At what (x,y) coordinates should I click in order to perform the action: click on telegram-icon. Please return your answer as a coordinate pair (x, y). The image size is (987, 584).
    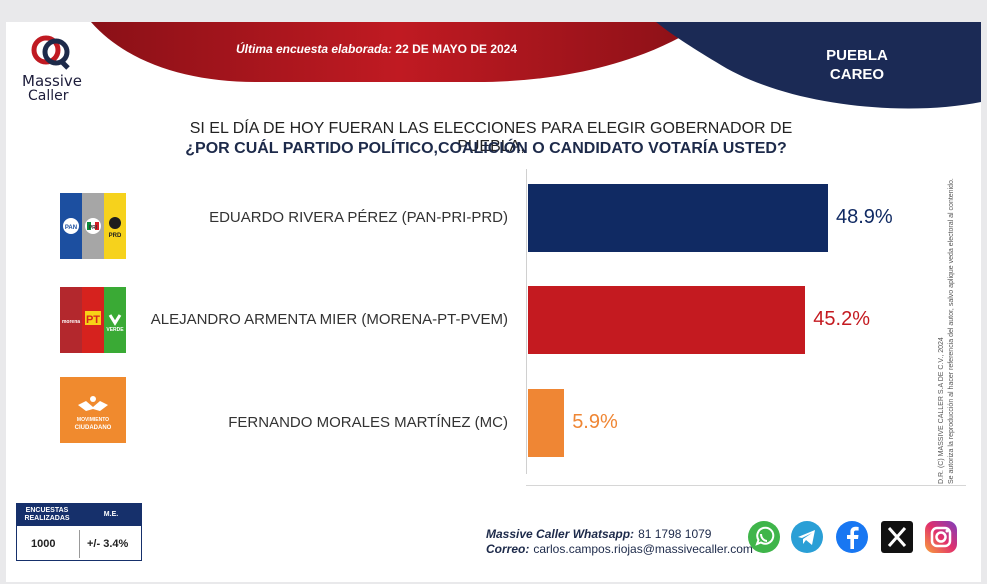
    Looking at the image, I should click on (807, 537).